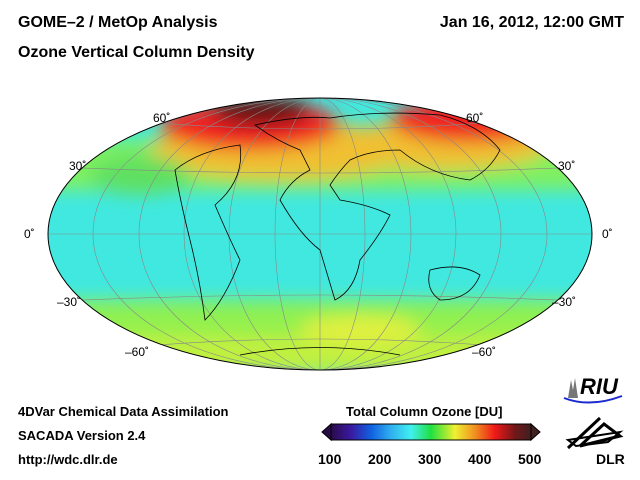  Describe the element at coordinates (531, 22) in the screenshot. I see `datetime: Jan 16, 2012, 12:00 GMT` at that location.